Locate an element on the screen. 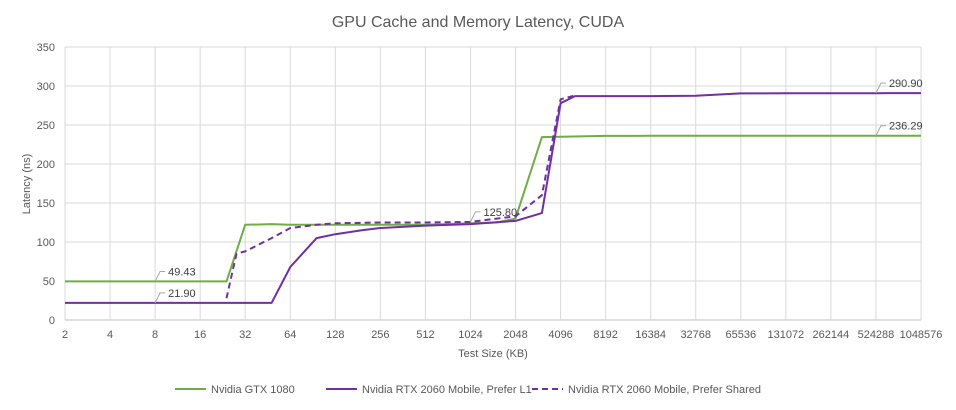 This screenshot has height=410, width=956. y-axis-ticks: 0 50 100 150 200 250 300 350 is located at coordinates (46, 184).